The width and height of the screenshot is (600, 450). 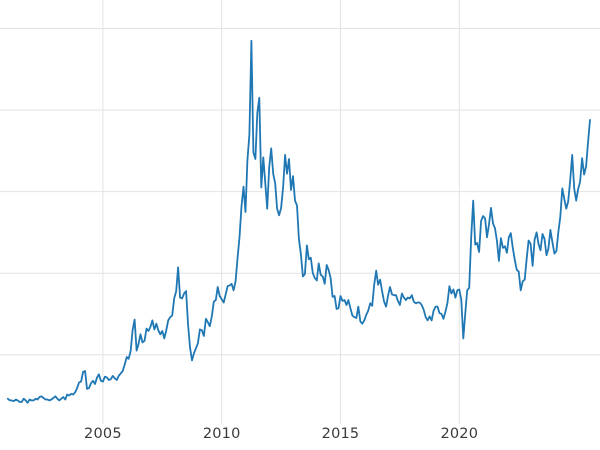 I want to click on x-axis-tick-label: 2010, so click(x=221, y=434).